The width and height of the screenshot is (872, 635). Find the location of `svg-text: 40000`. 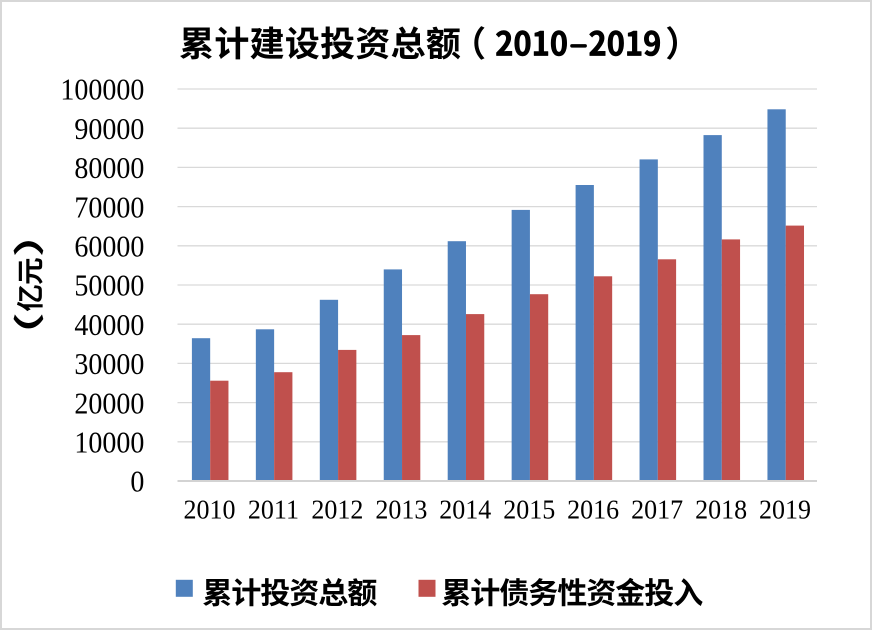

svg-text: 40000 is located at coordinates (109, 325).